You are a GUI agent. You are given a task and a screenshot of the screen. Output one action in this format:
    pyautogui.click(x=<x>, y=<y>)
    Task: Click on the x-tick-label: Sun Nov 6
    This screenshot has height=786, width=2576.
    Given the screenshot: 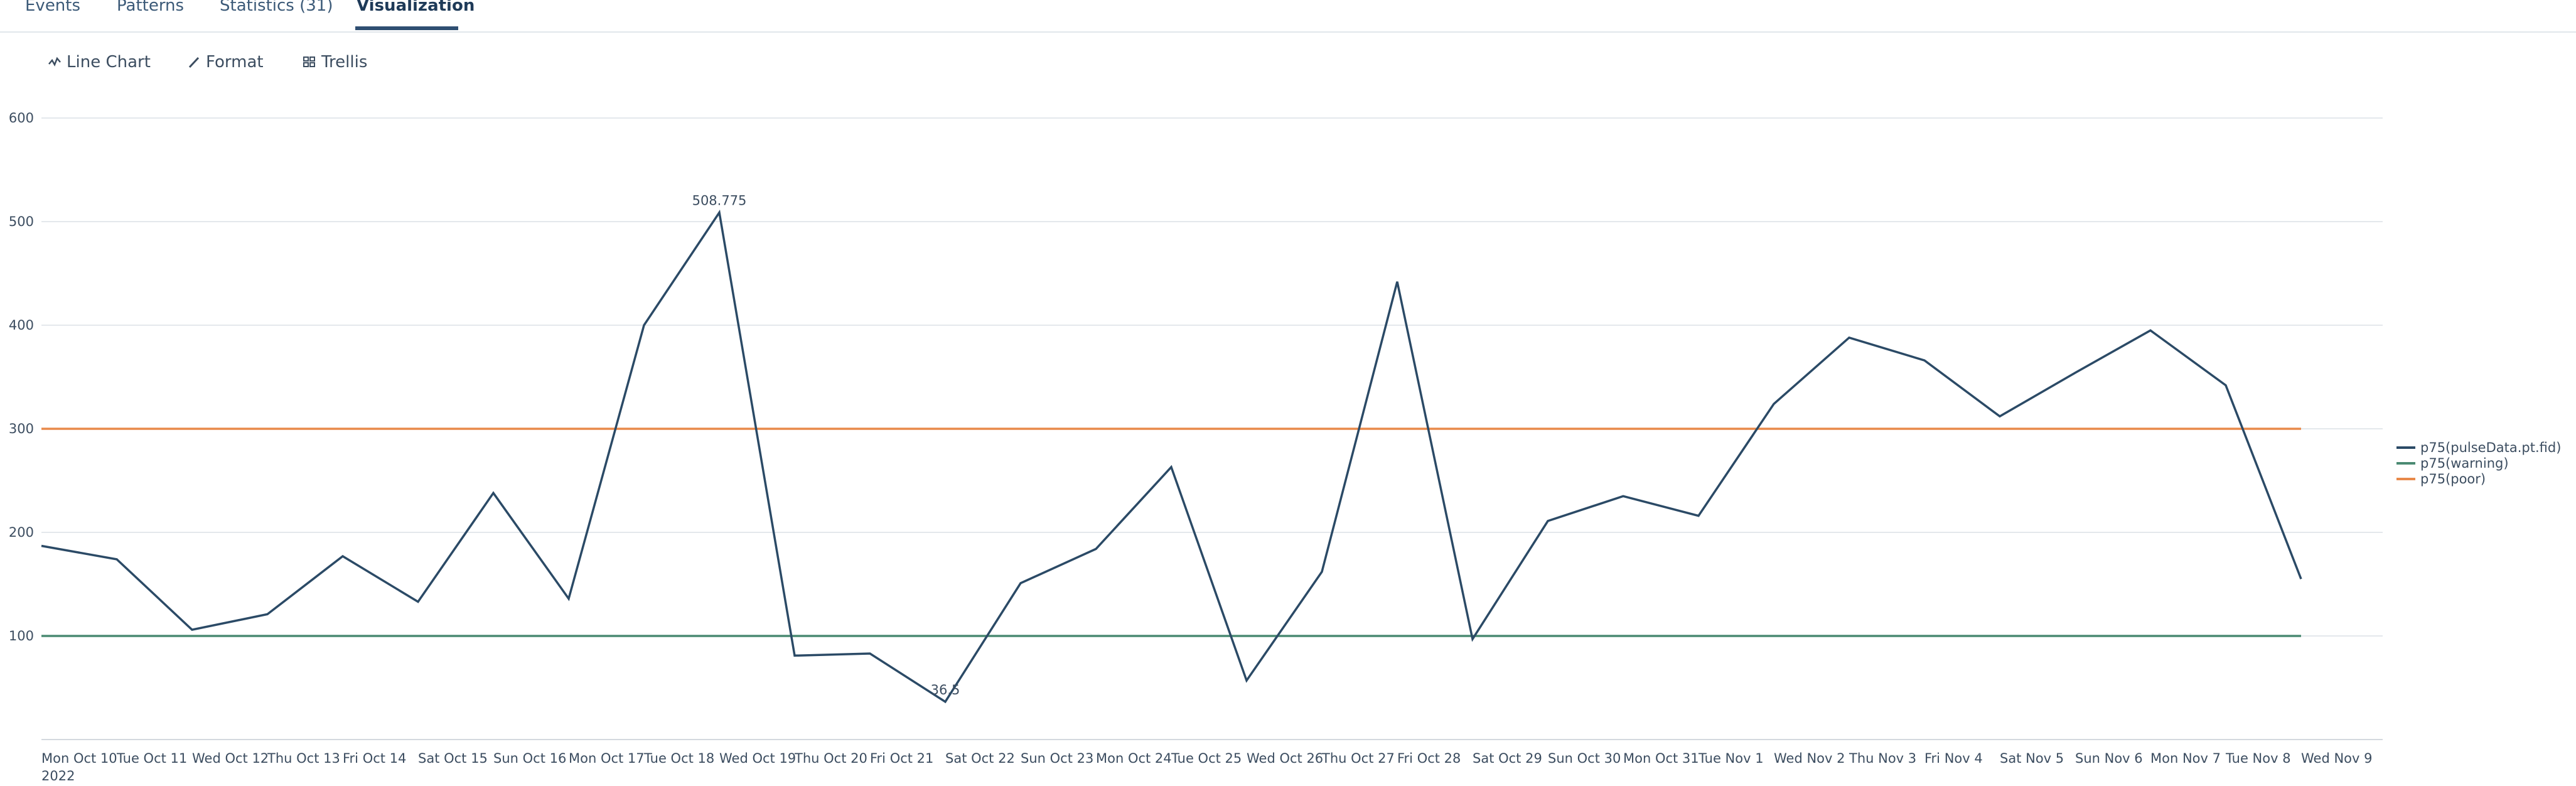 What is the action you would take?
    pyautogui.click(x=2109, y=758)
    